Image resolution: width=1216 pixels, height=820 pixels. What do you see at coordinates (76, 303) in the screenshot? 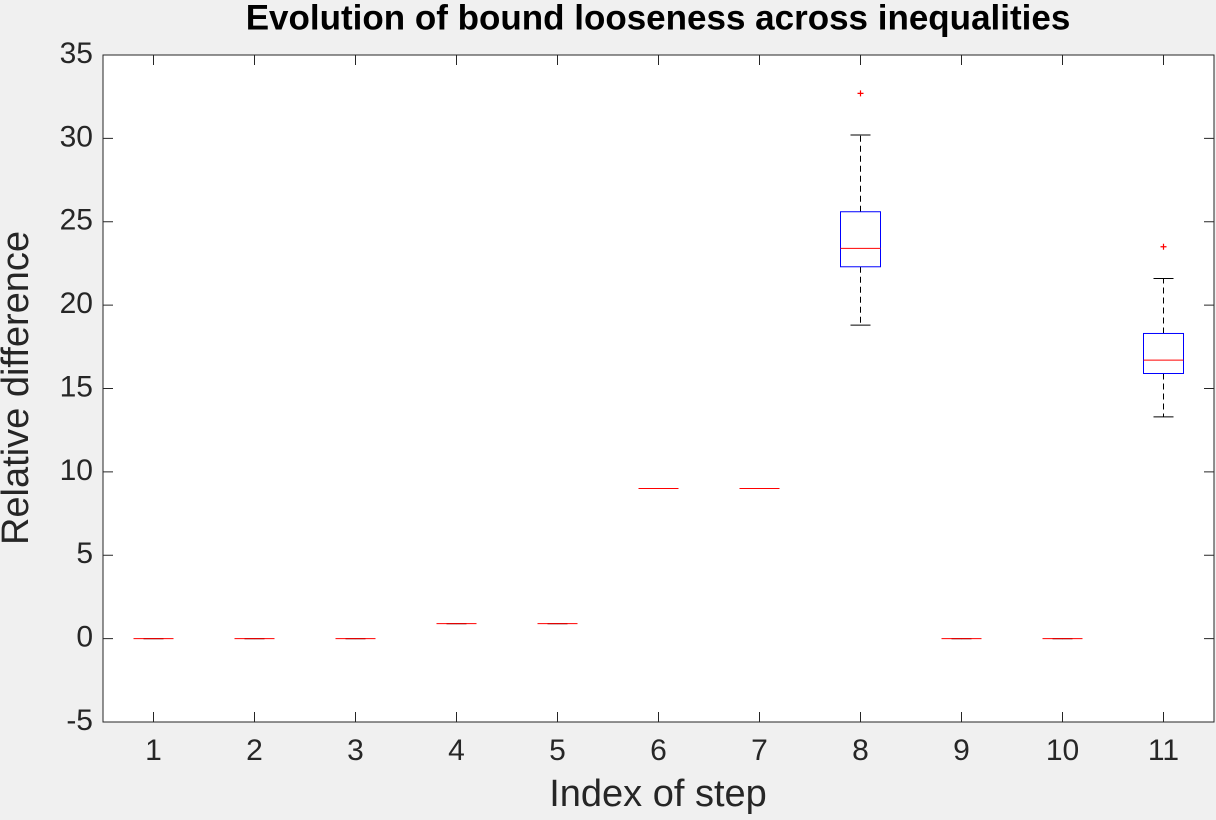
I see `y-tick-label: 20` at bounding box center [76, 303].